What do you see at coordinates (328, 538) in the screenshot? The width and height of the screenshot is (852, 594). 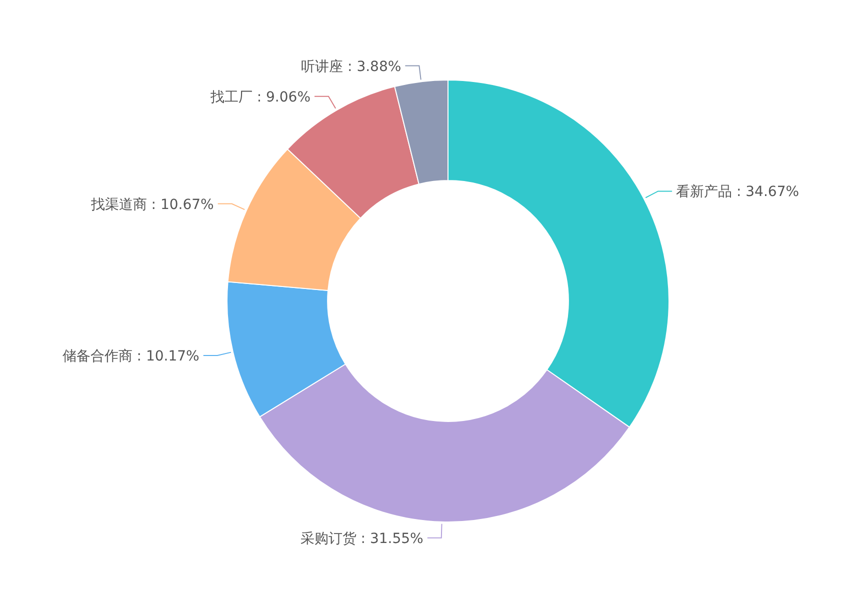 I see `slice-label: 采购订货` at bounding box center [328, 538].